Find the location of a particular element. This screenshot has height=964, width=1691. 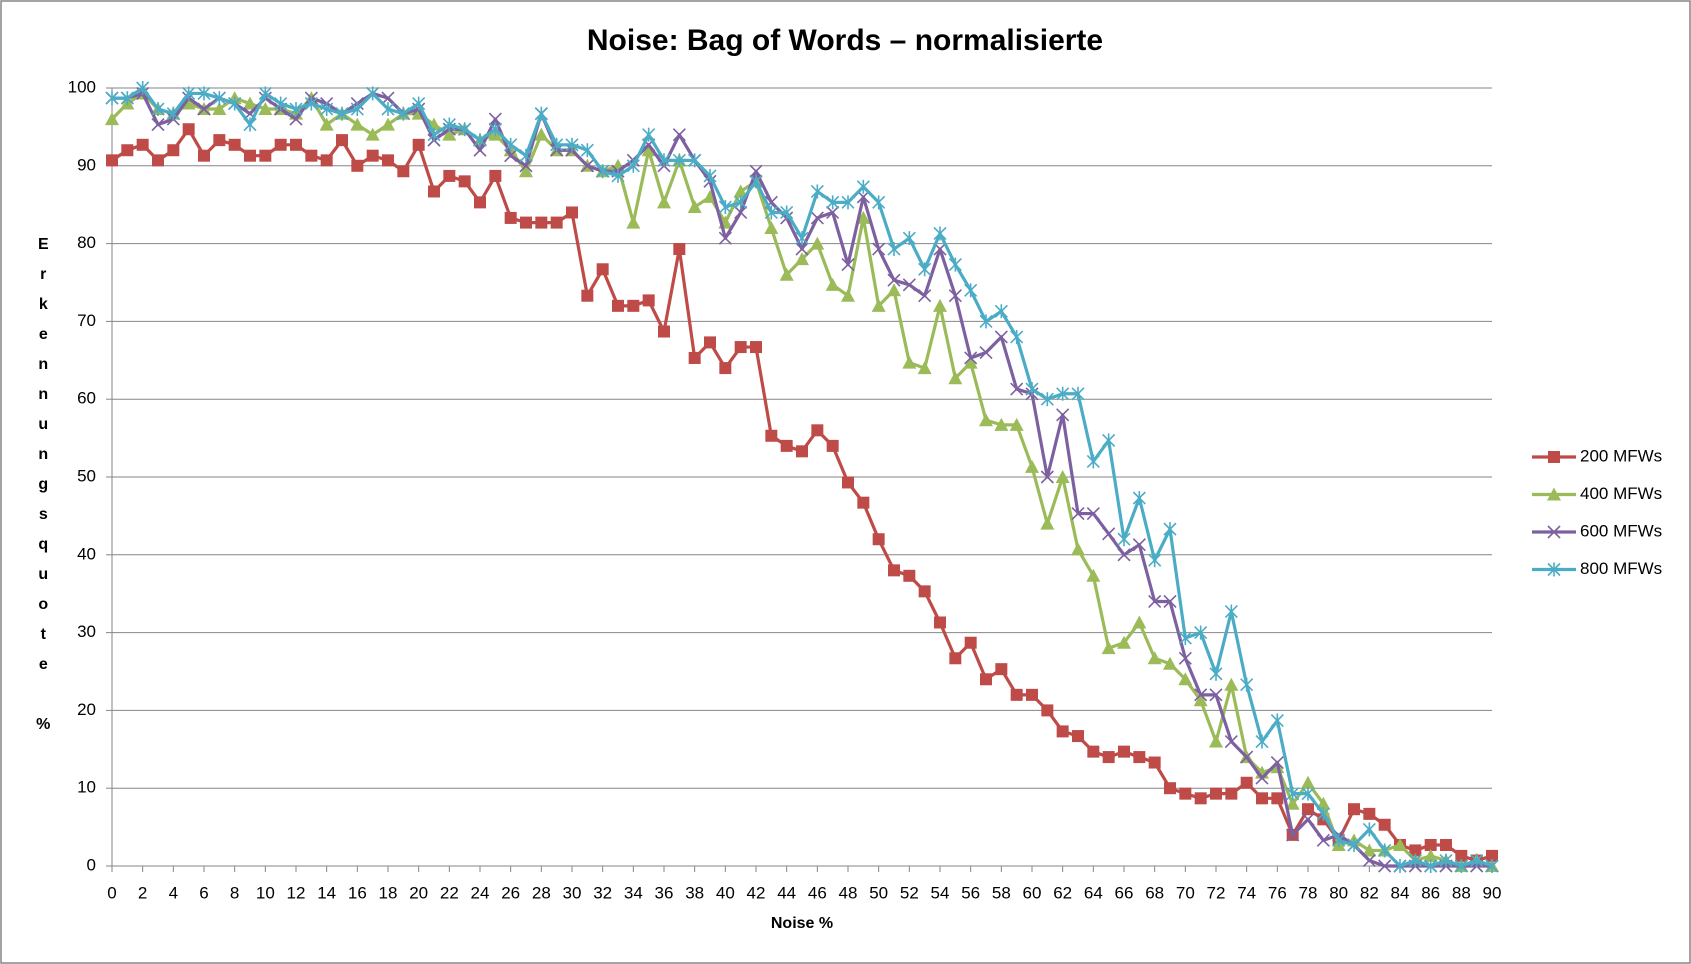

y-axis-title: Erkennungsquote % is located at coordinates (43, 491).